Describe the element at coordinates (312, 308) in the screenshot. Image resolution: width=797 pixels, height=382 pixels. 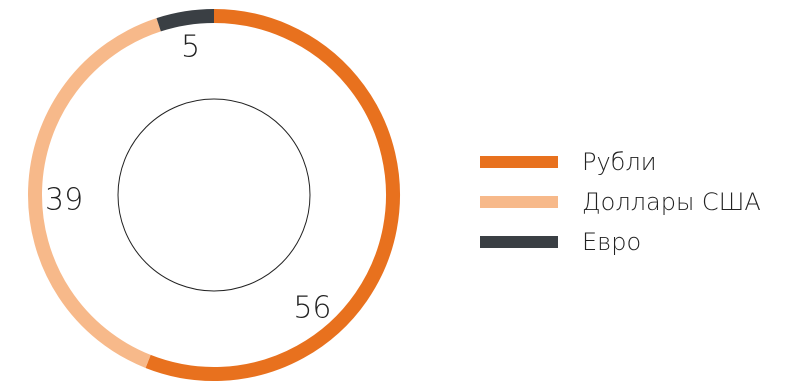
I see `data-label-1: 56` at that location.